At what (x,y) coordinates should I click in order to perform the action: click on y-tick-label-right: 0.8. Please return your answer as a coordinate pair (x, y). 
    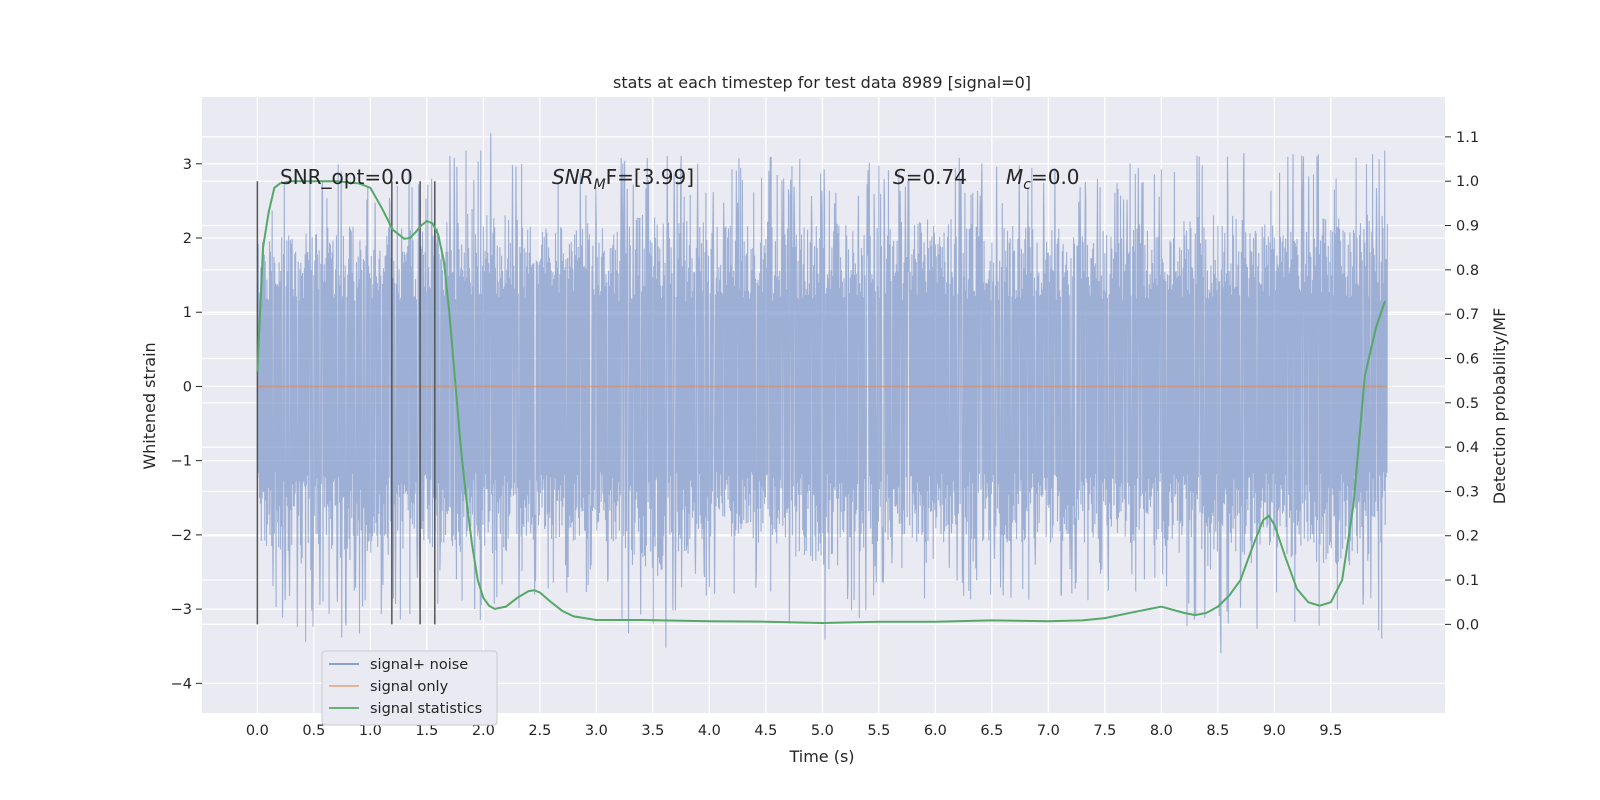
    Looking at the image, I should click on (1467, 271).